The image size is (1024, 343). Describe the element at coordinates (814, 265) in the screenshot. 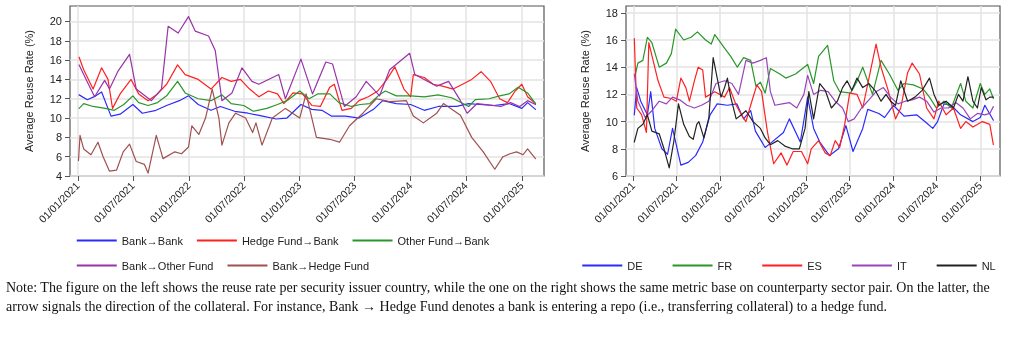

I see `legend-label: ES` at that location.